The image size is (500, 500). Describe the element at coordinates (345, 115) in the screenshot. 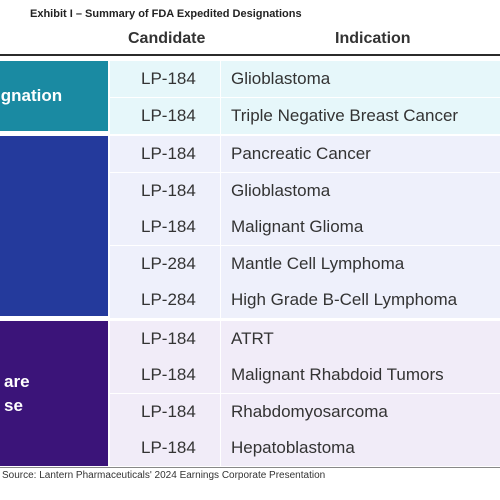

I see `indication-cell: Triple Negative Breast Cancer` at that location.